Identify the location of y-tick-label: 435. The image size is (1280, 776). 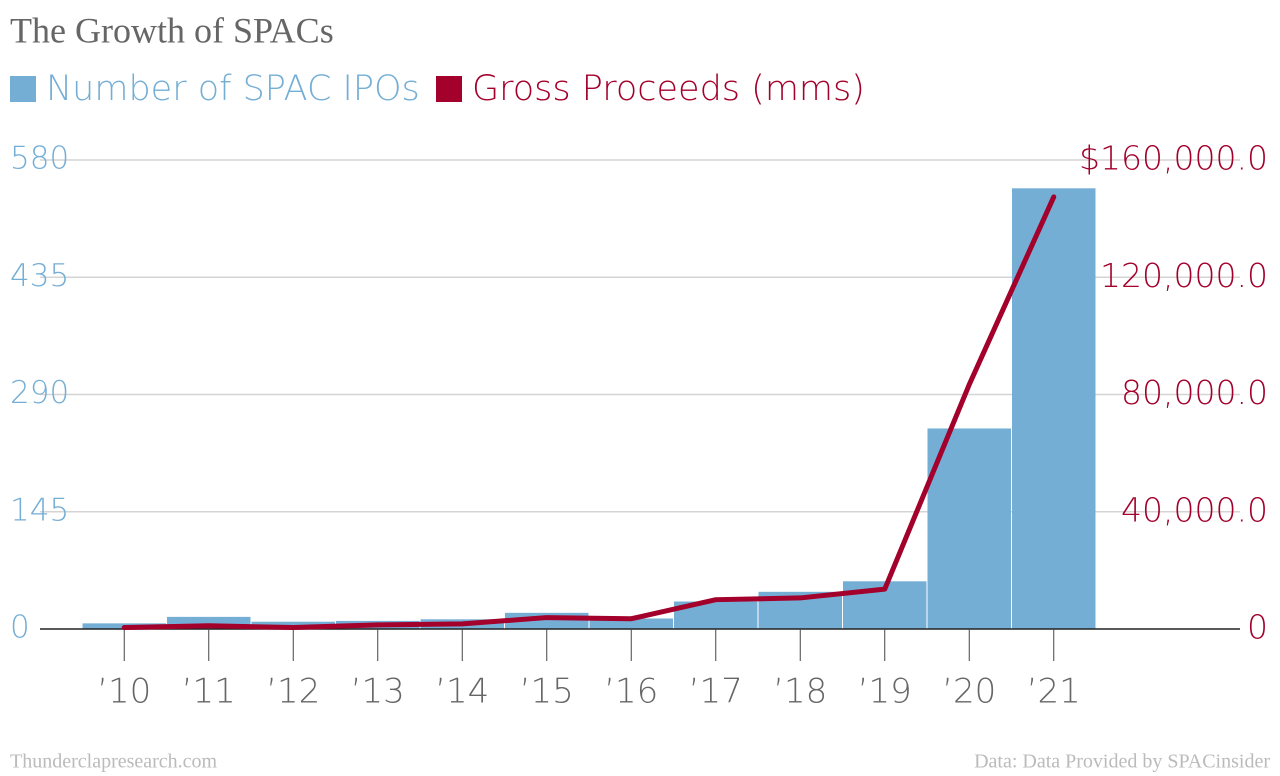
(39, 276).